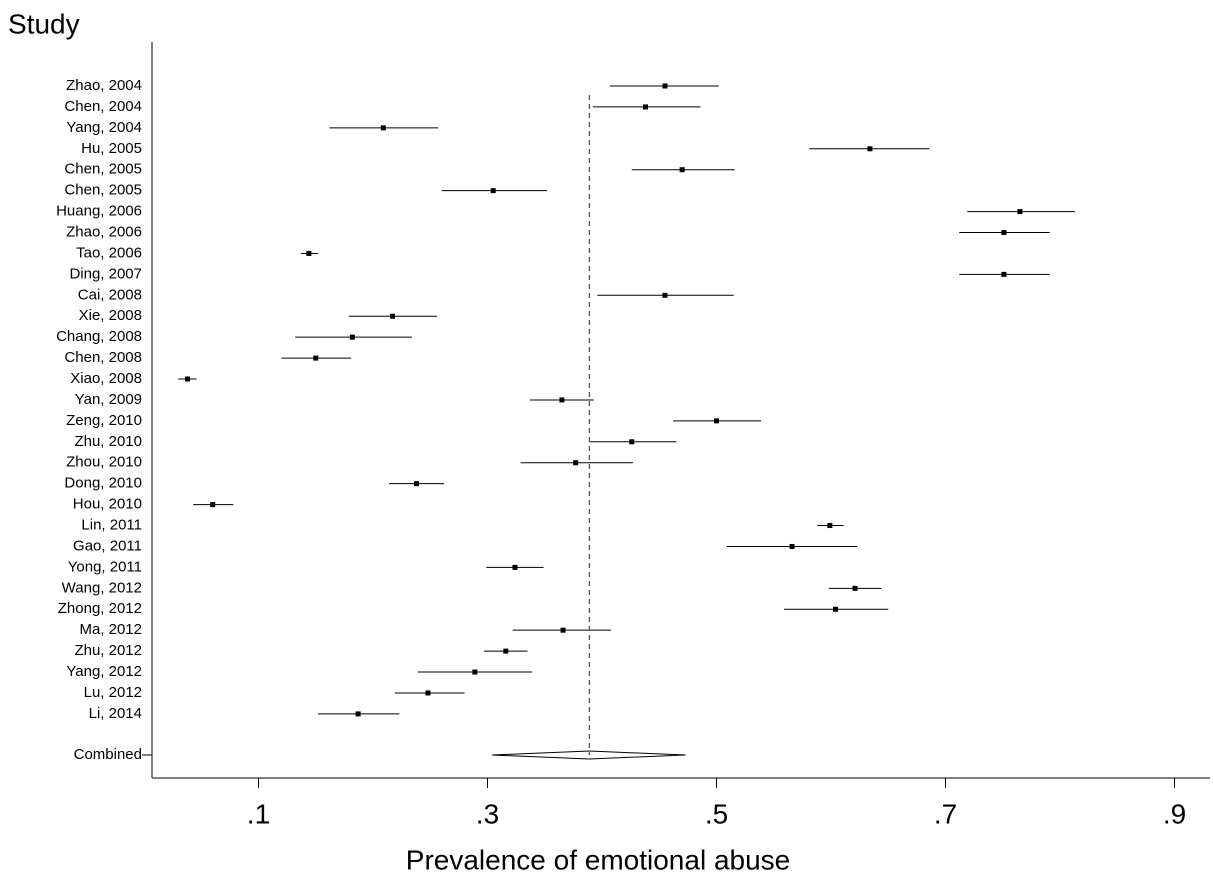 This screenshot has height=882, width=1213. I want to click on study-label: Dong, 2010, so click(103, 483).